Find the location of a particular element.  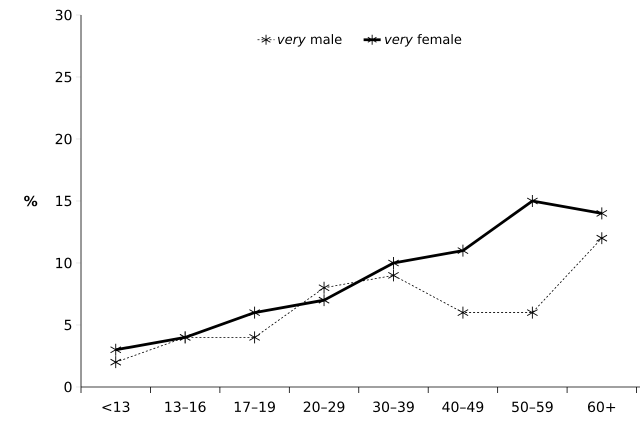

y-tick-label: 20 is located at coordinates (64, 139).